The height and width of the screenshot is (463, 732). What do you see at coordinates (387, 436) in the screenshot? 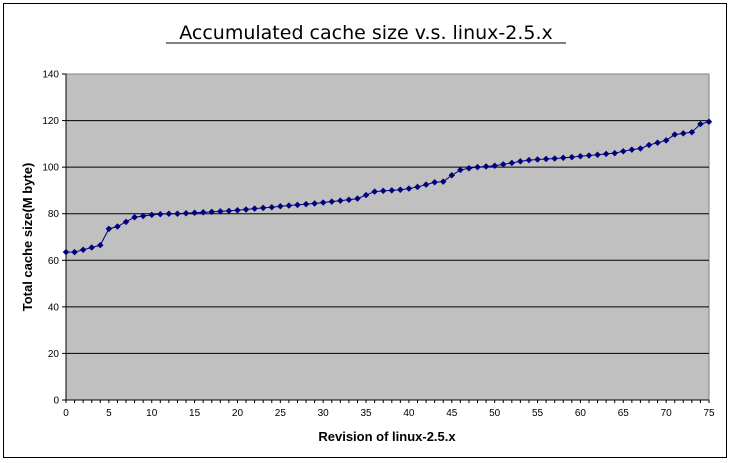
I see `x-axis-label: Revision of linux-2.5.x` at bounding box center [387, 436].